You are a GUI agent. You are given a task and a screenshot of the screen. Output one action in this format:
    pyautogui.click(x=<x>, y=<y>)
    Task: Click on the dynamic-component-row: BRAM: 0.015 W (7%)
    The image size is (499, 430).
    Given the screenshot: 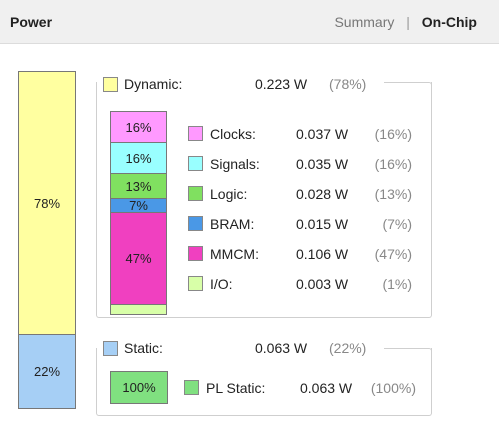 What is the action you would take?
    pyautogui.click(x=308, y=224)
    